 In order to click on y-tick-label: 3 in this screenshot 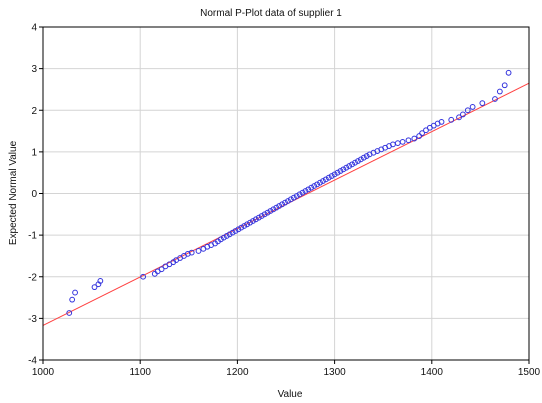, I will do `click(34, 69)`.